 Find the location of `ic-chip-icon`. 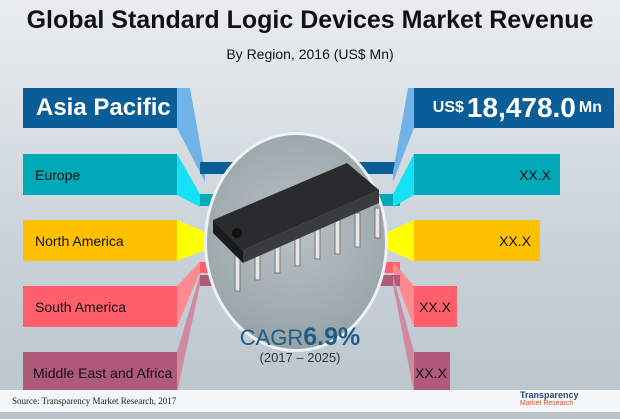

ic-chip-icon is located at coordinates (297, 227).